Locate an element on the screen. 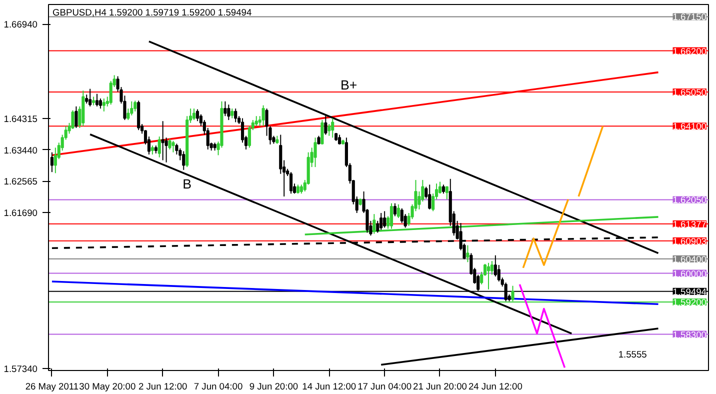  ref-line-label: 1.60903 is located at coordinates (689, 241).